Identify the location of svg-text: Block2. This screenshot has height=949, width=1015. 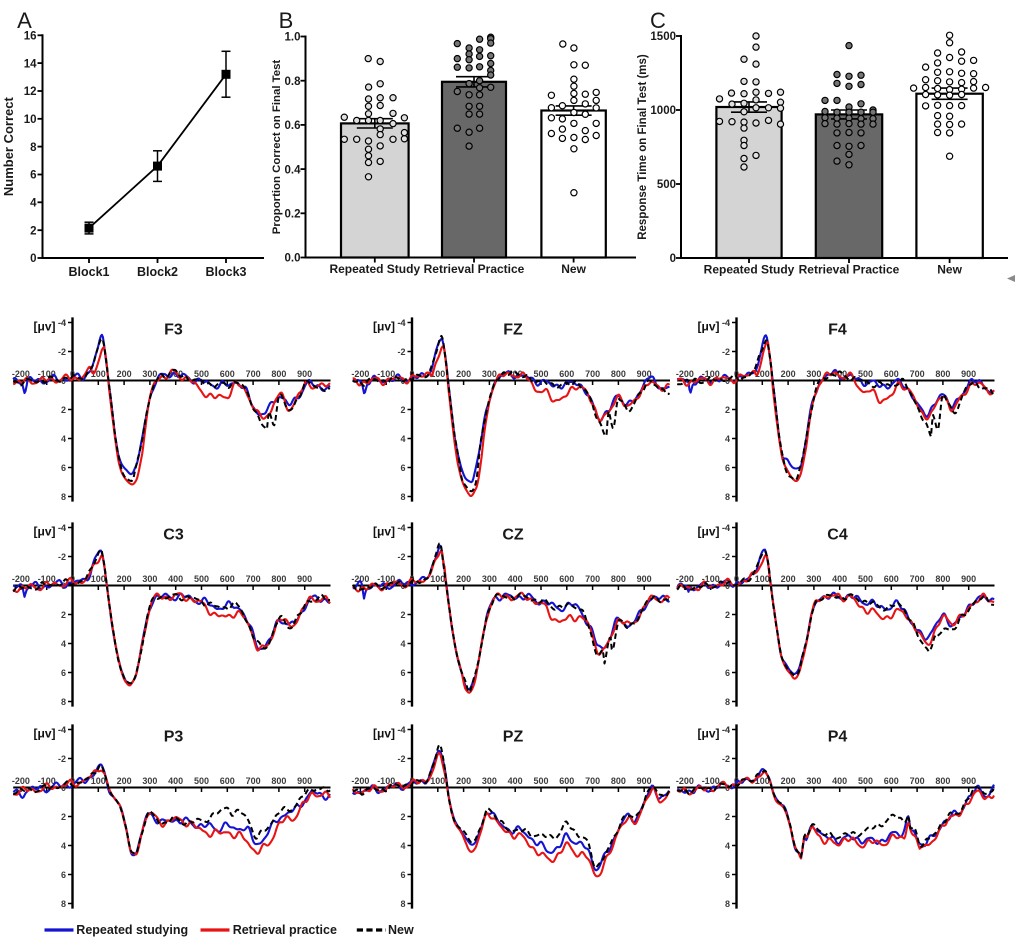
(157, 272).